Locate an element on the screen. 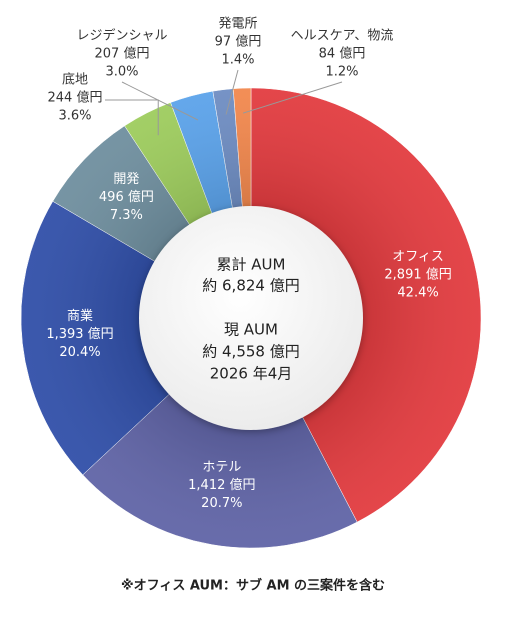 The height and width of the screenshot is (622, 507). value-label: 496 億円 is located at coordinates (126, 197).